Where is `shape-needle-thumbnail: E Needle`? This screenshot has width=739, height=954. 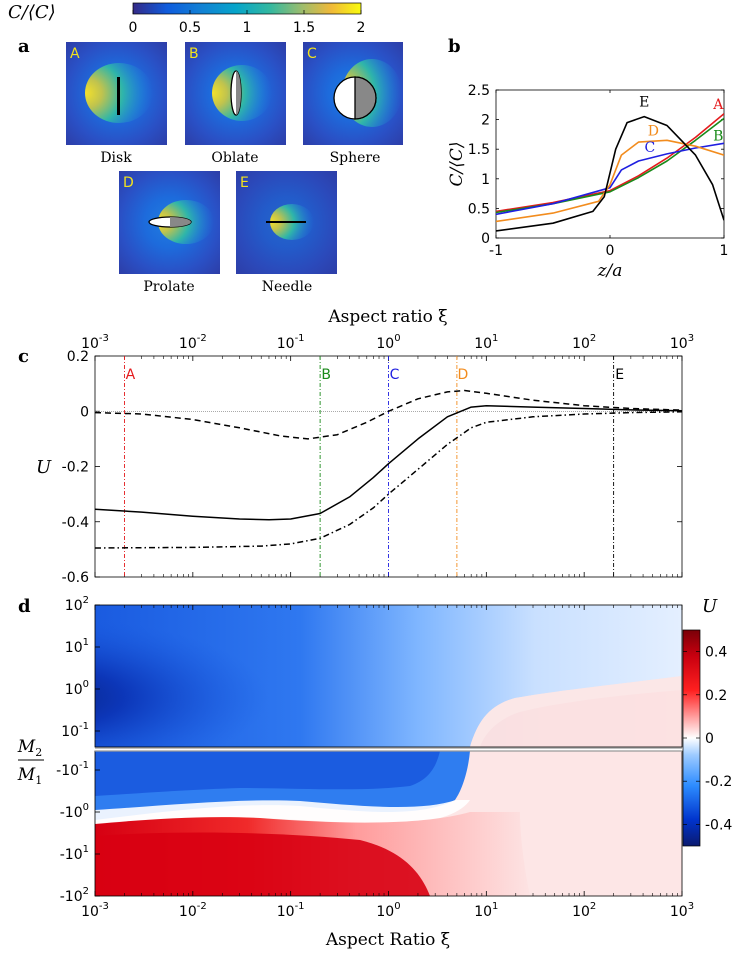 shape-needle-thumbnail: E Needle is located at coordinates (286, 233).